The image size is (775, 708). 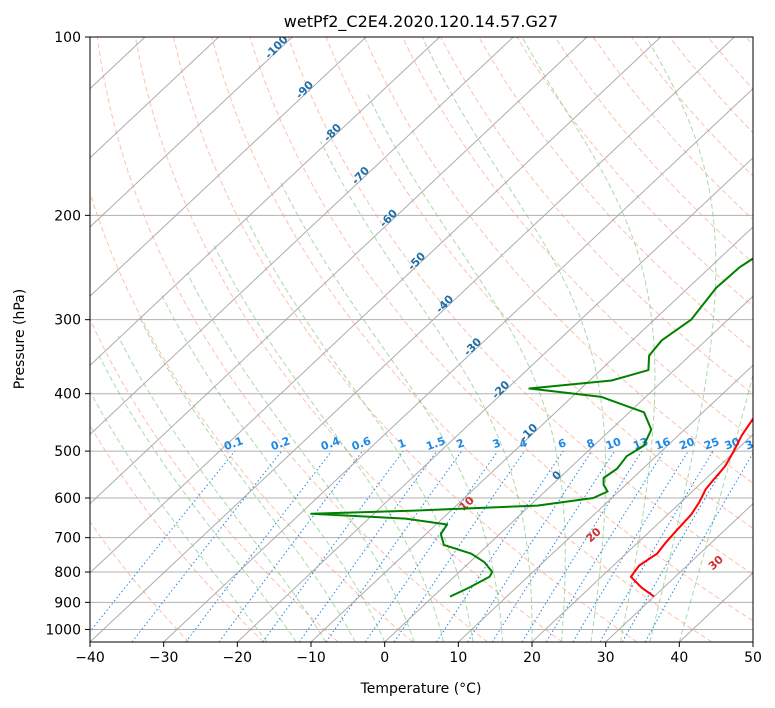 What do you see at coordinates (67, 395) in the screenshot?
I see `y-tick-label: 400` at bounding box center [67, 395].